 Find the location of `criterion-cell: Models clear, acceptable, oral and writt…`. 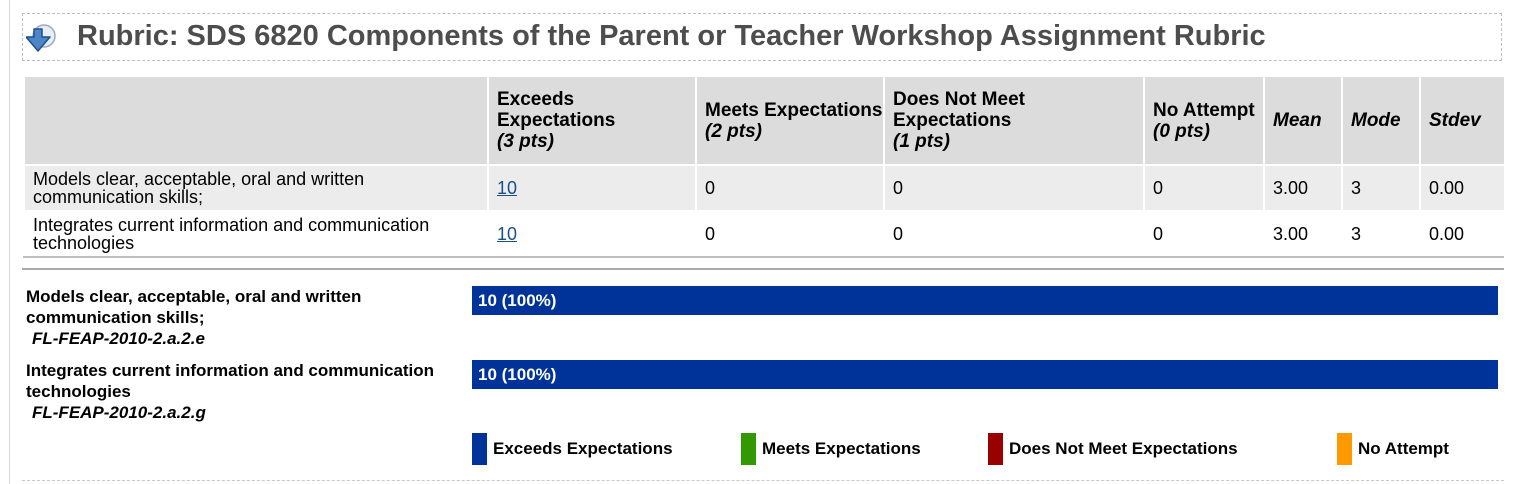

criterion-cell: Models clear, acceptable, oral and writt… is located at coordinates (256, 188).